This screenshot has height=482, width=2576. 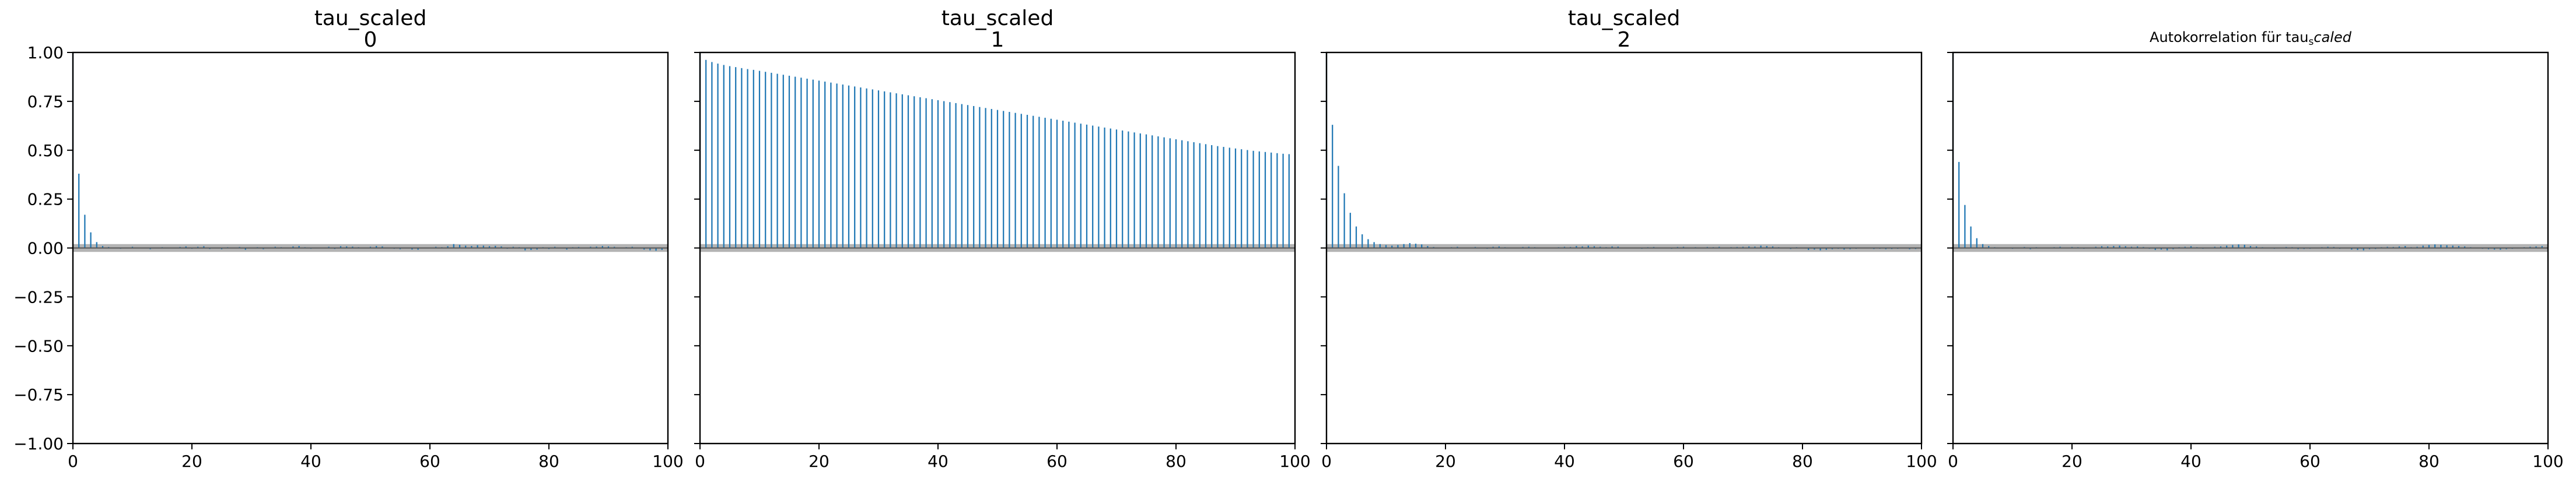 What do you see at coordinates (310, 461) in the screenshot?
I see `x-tick-label: 40` at bounding box center [310, 461].